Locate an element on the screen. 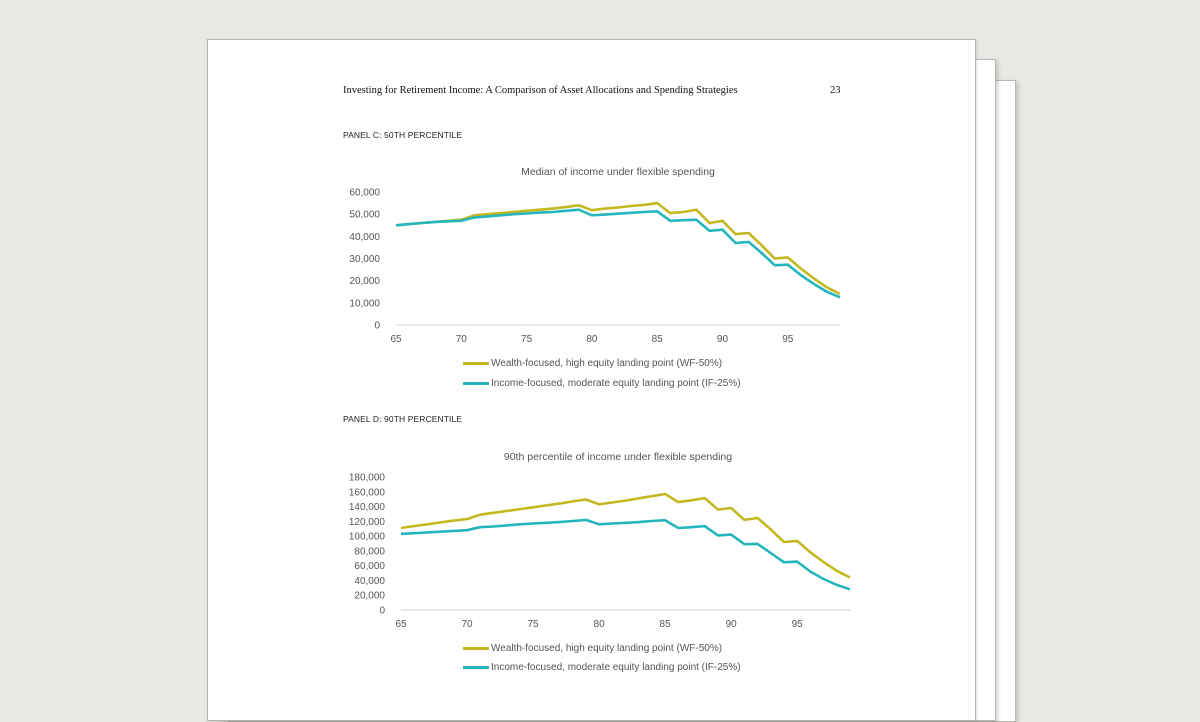  panel-c-label: PANEL C: 50TH PERCENTILE is located at coordinates (403, 135).